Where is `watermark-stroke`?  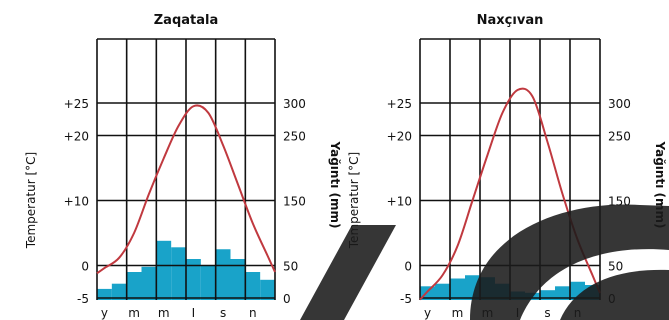 watermark-stroke is located at coordinates (348, 272).